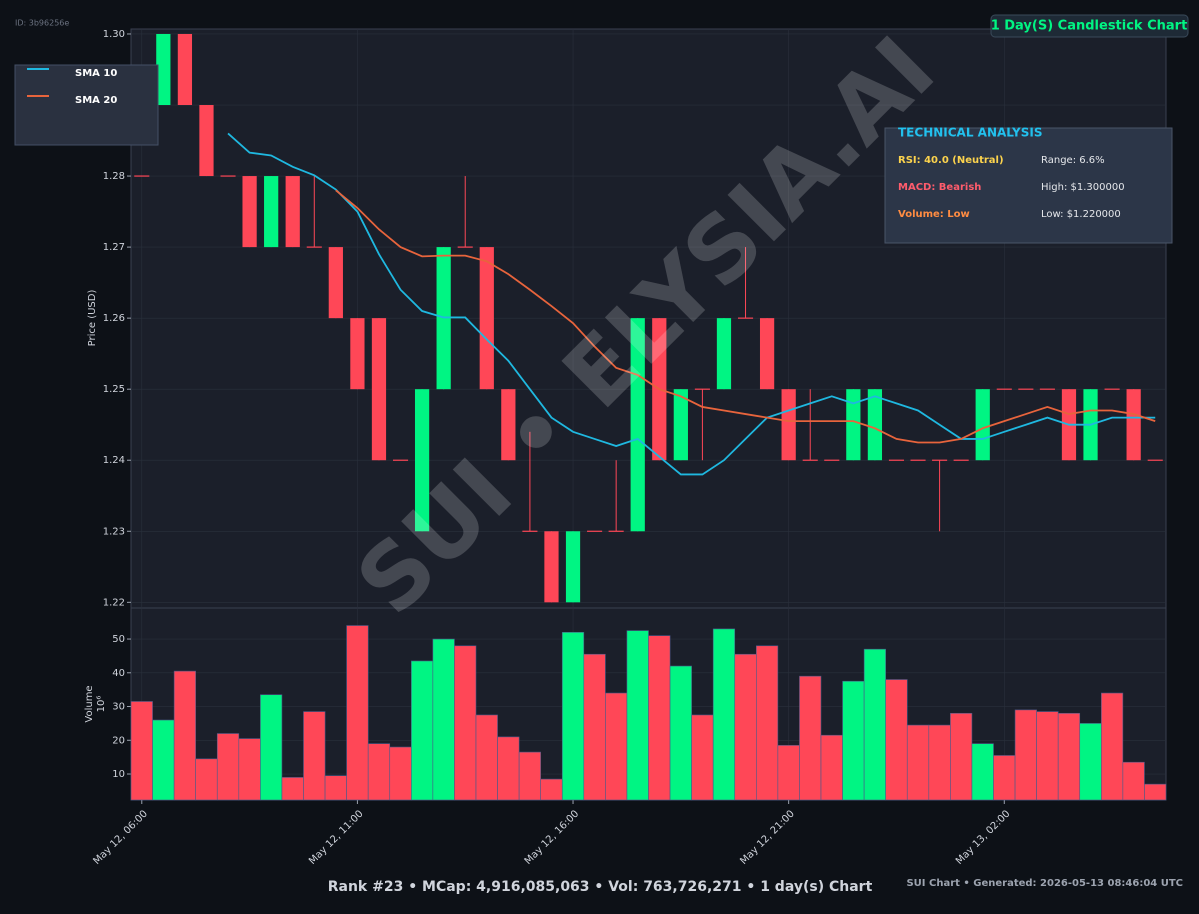 The image size is (1199, 914). I want to click on y-tick-label: 10, so click(118, 774).